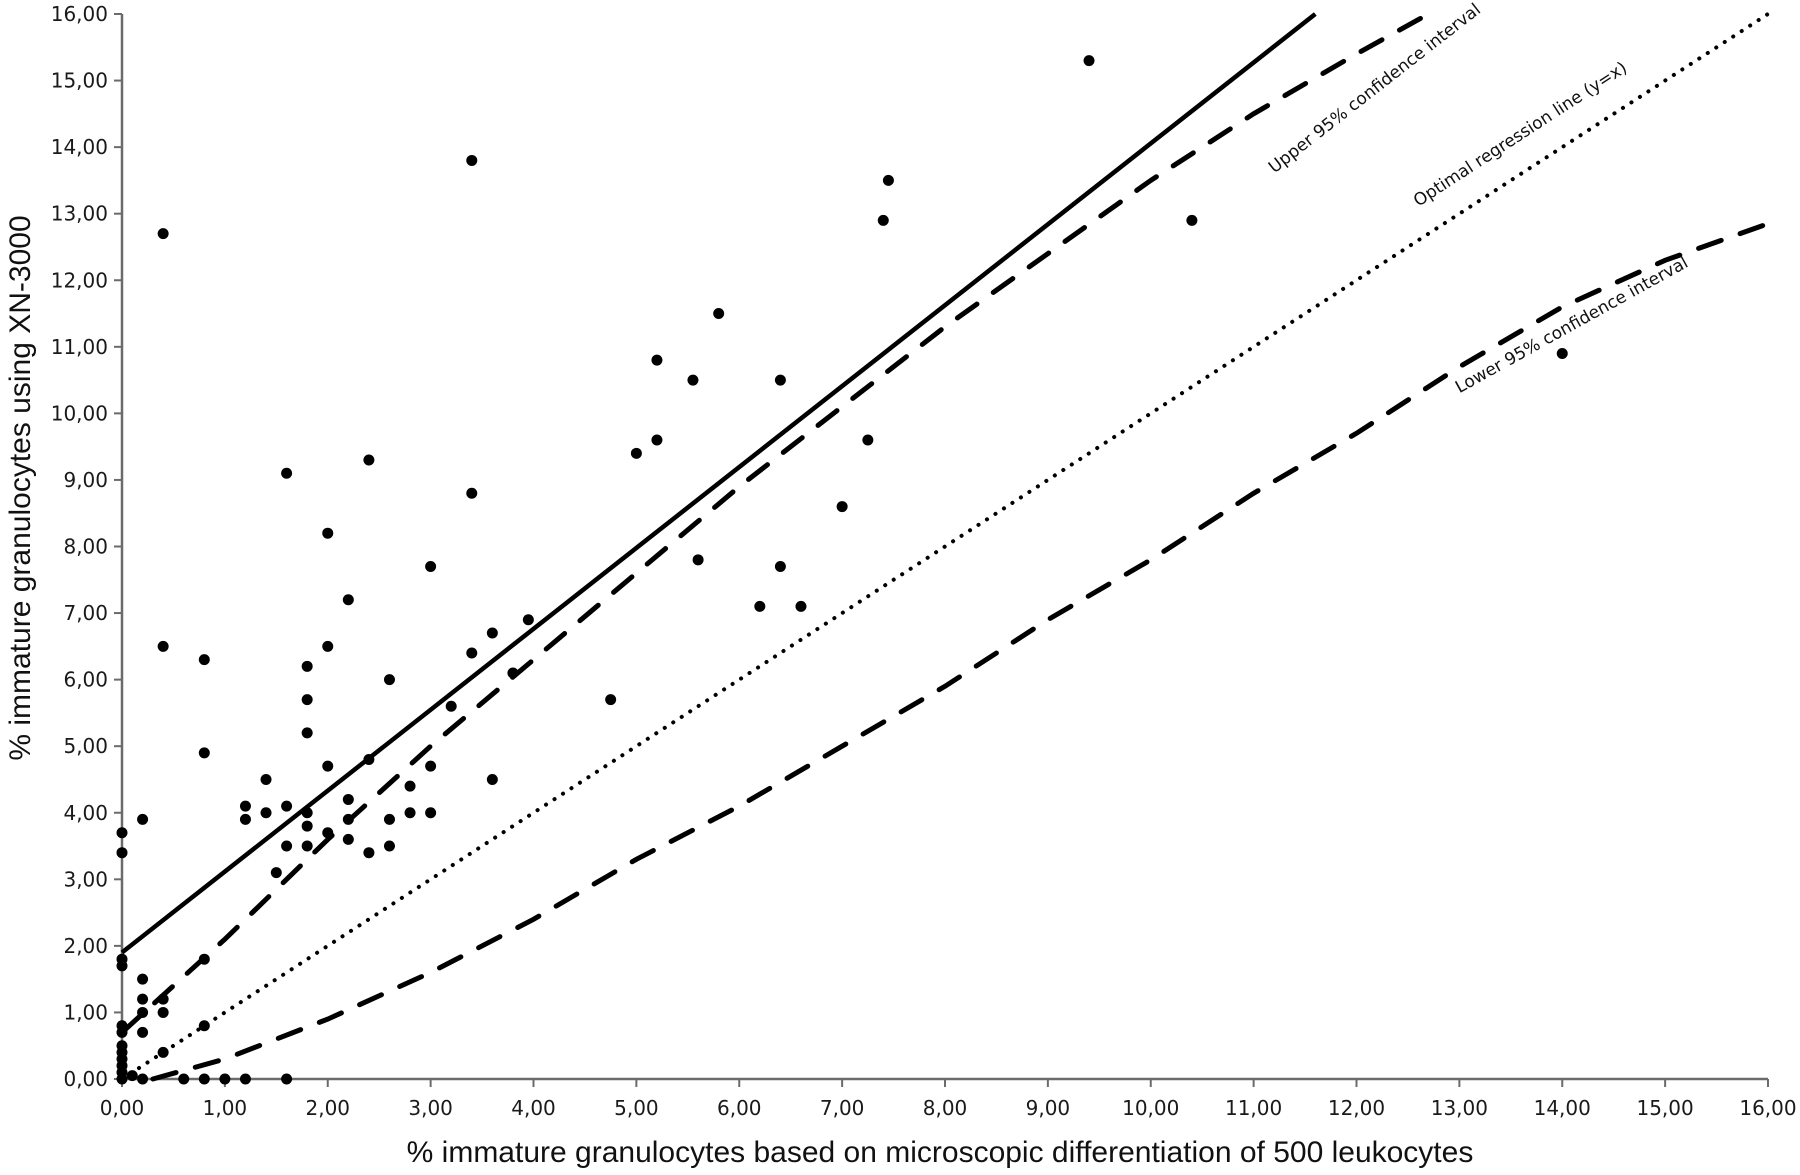  What do you see at coordinates (533, 1108) in the screenshot?
I see `x-tick-label: 4,00` at bounding box center [533, 1108].